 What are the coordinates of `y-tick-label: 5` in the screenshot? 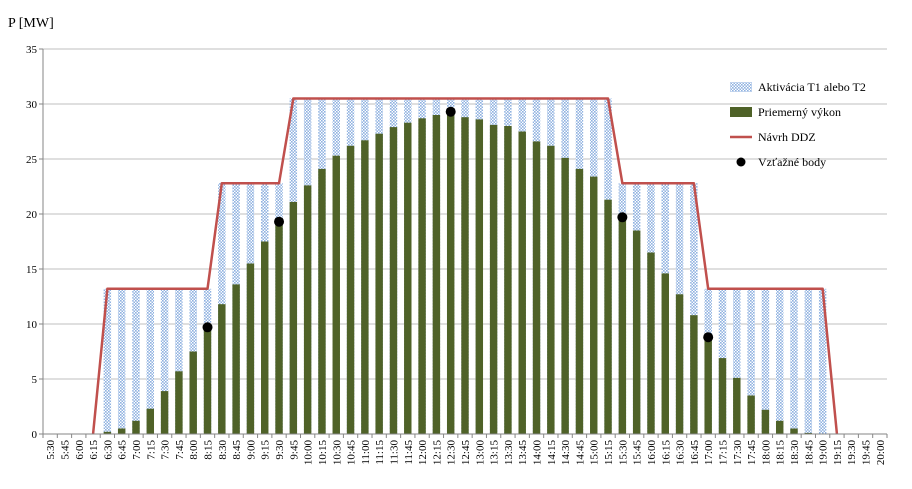 It's located at (35, 380).